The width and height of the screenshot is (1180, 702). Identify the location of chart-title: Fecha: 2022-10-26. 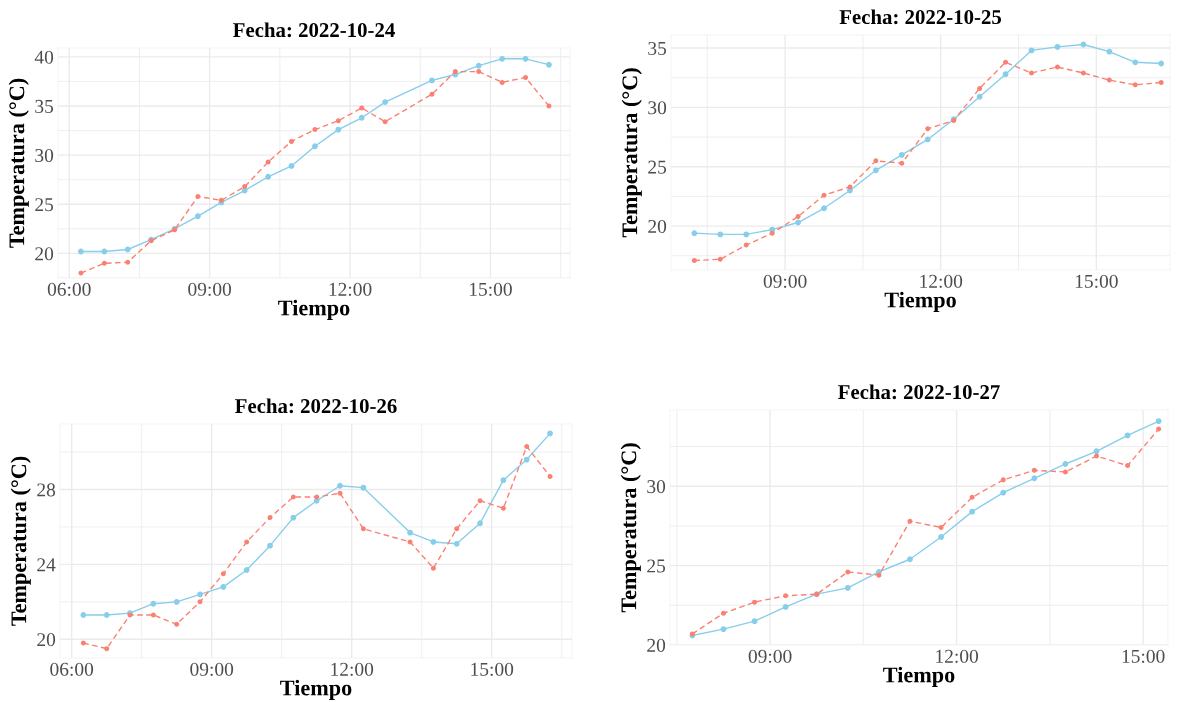
(316, 406).